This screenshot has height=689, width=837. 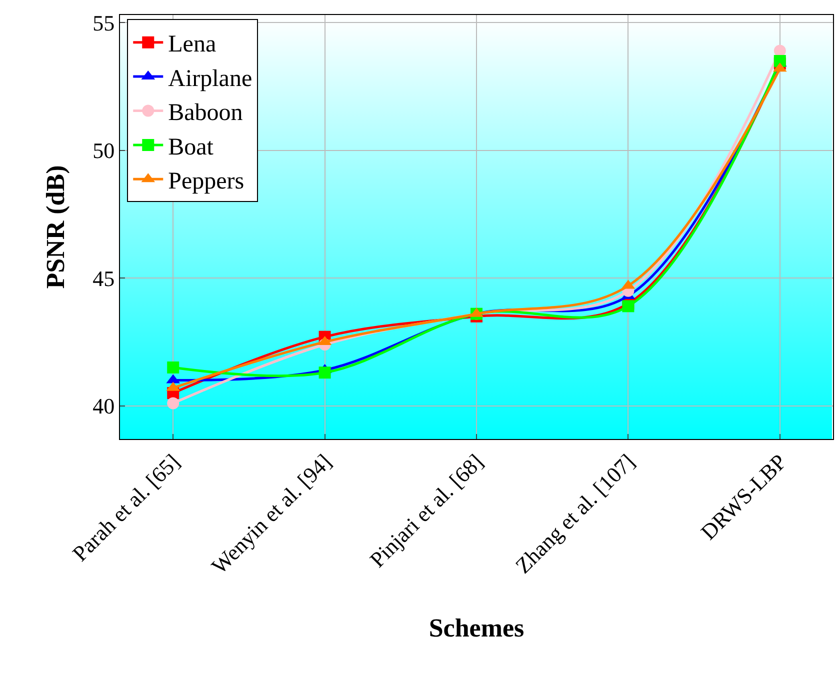 What do you see at coordinates (476, 627) in the screenshot?
I see `x-axis-title: Schemes` at bounding box center [476, 627].